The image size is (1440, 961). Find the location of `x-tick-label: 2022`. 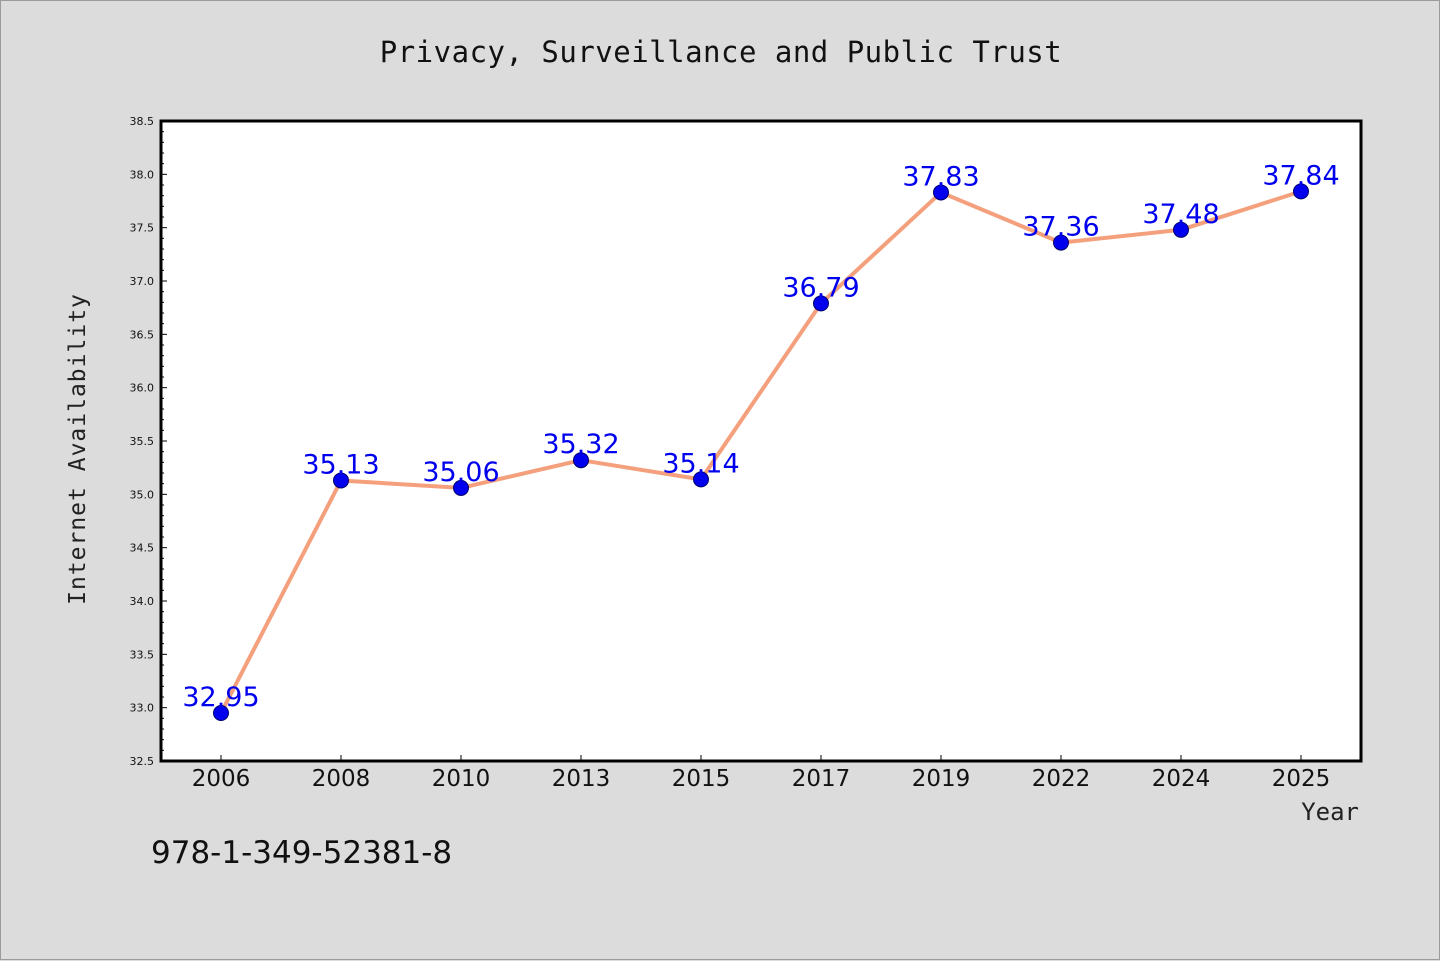

x-tick-label: 2022 is located at coordinates (1061, 779).